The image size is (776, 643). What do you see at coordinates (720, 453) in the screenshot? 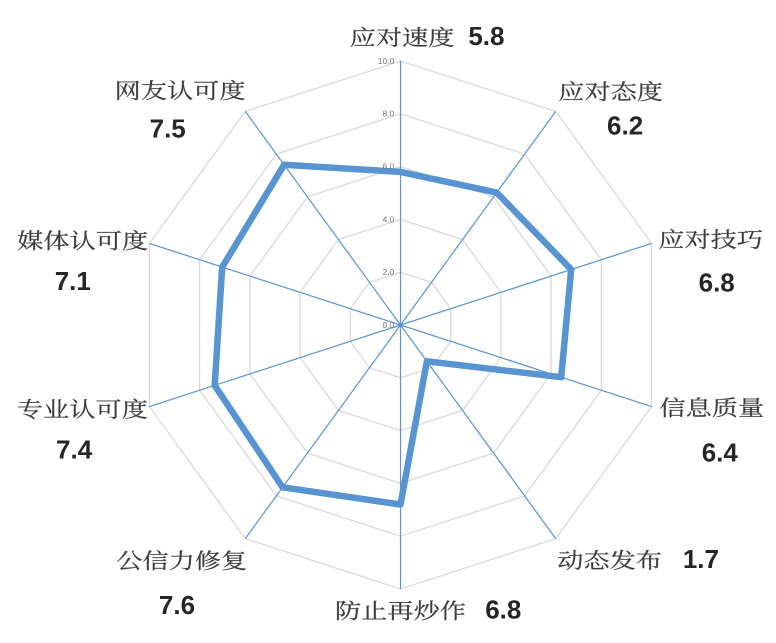
I see `svg-text: 6.4` at bounding box center [720, 453].